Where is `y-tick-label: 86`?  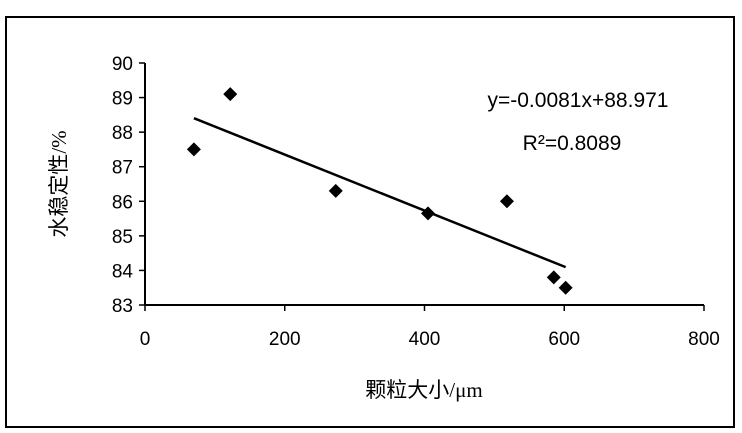 y-tick-label: 86 is located at coordinates (122, 202).